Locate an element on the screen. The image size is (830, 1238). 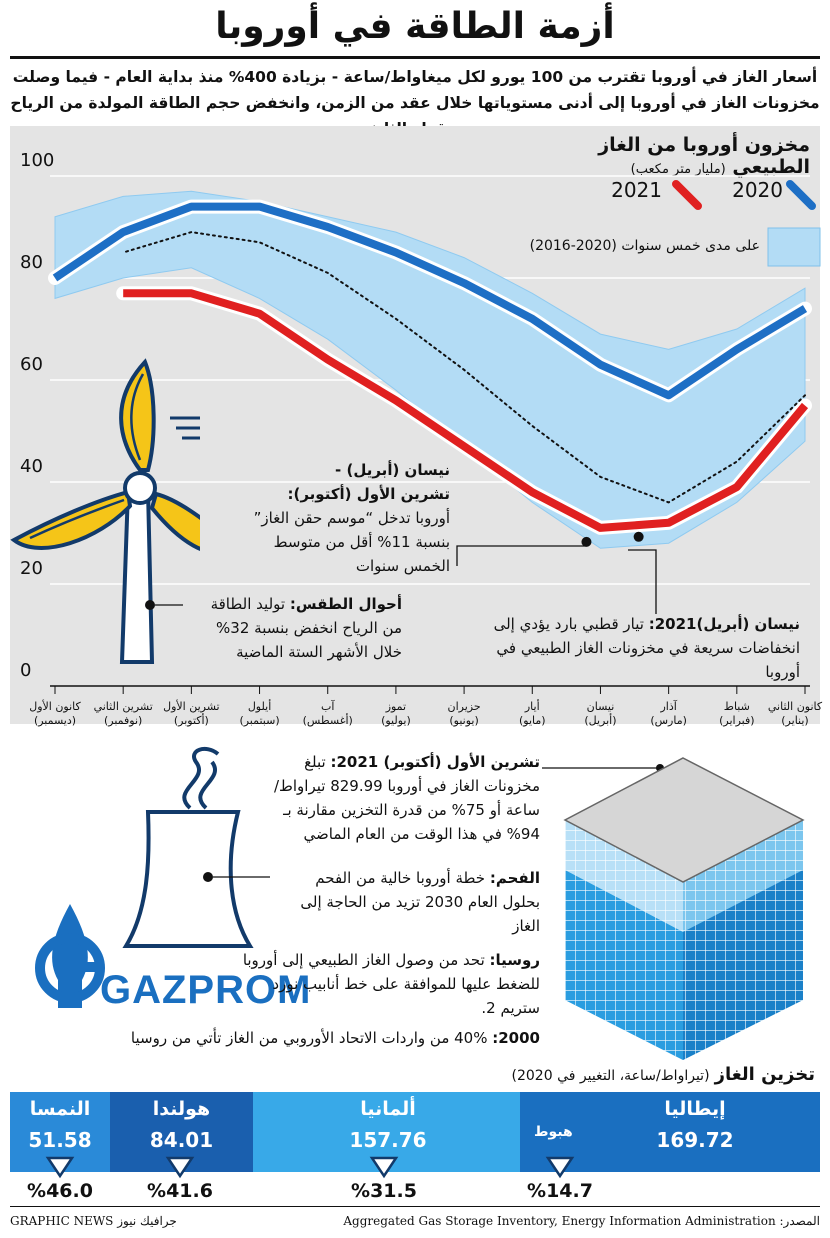
change-markers is located at coordinates (310, 1167).